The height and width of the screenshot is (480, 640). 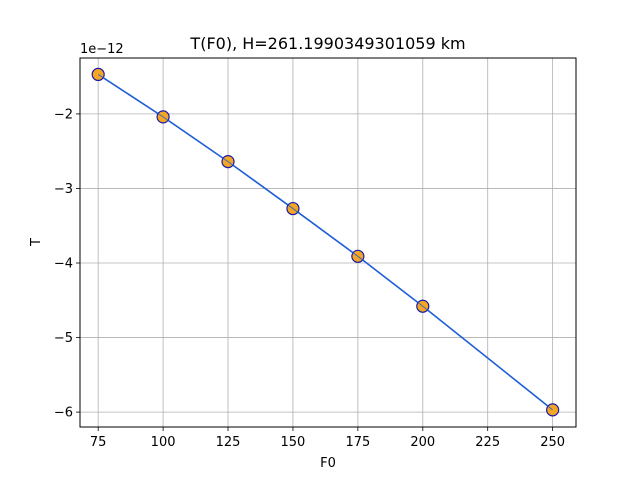 What do you see at coordinates (63, 264) in the screenshot?
I see `y-tick-label: −4` at bounding box center [63, 264].